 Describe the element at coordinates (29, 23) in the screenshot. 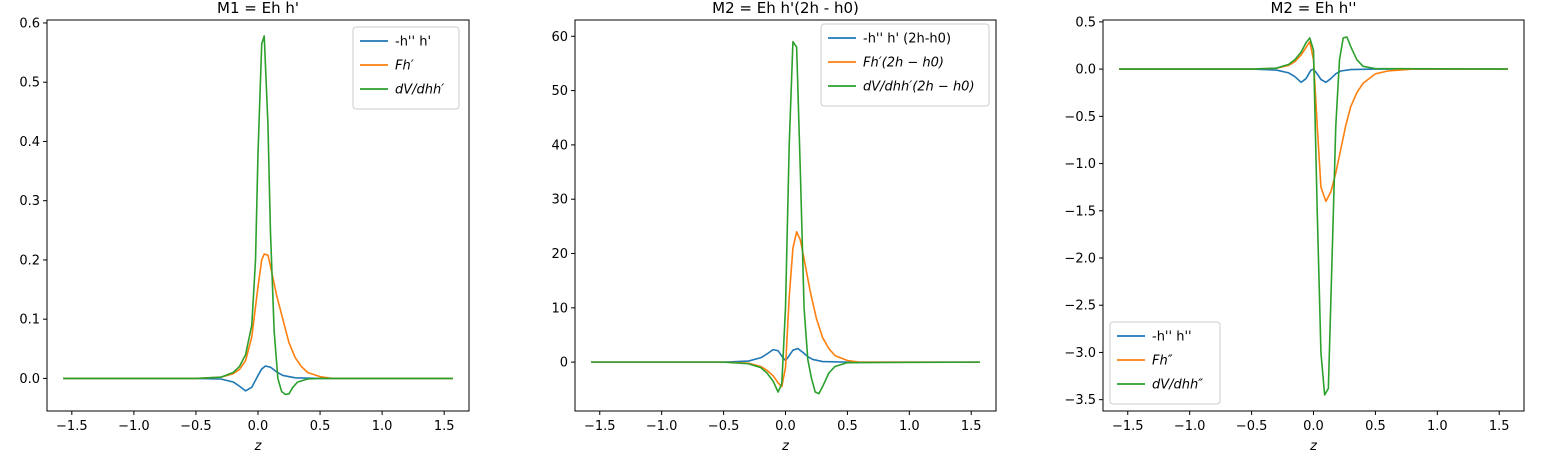

I see `y-tick-label: 0.6` at that location.